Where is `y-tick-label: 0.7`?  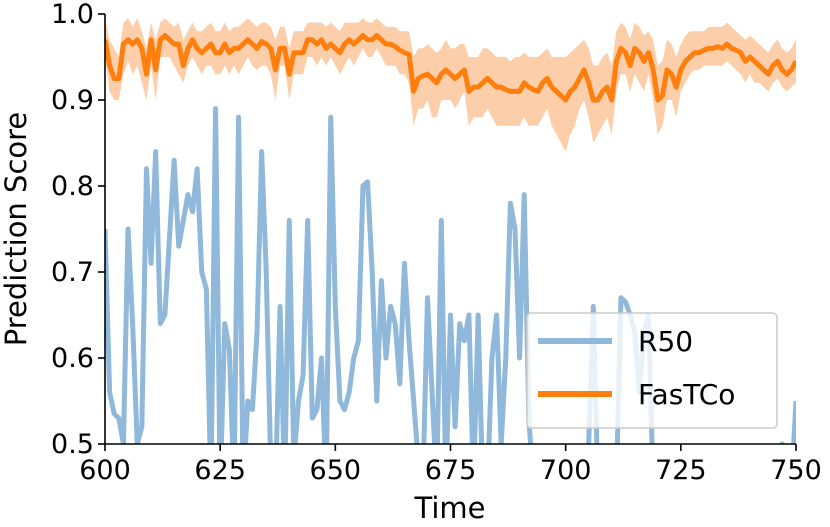 y-tick-label: 0.7 is located at coordinates (72, 272).